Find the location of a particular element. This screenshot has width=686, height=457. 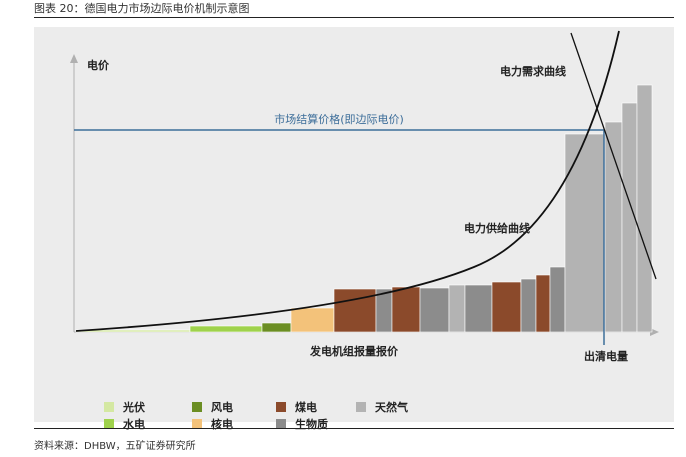

legend-label-hydro: 水电 is located at coordinates (134, 424).